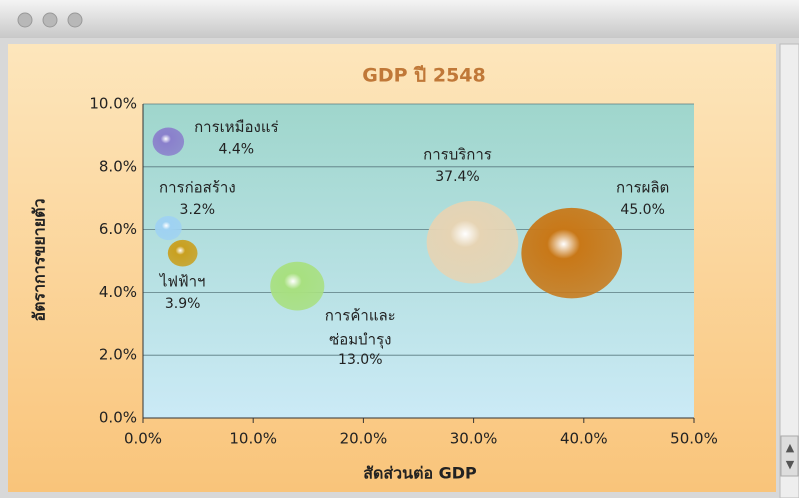 Image resolution: width=799 pixels, height=502 pixels. I want to click on bubble-value: 3.2%, so click(198, 210).